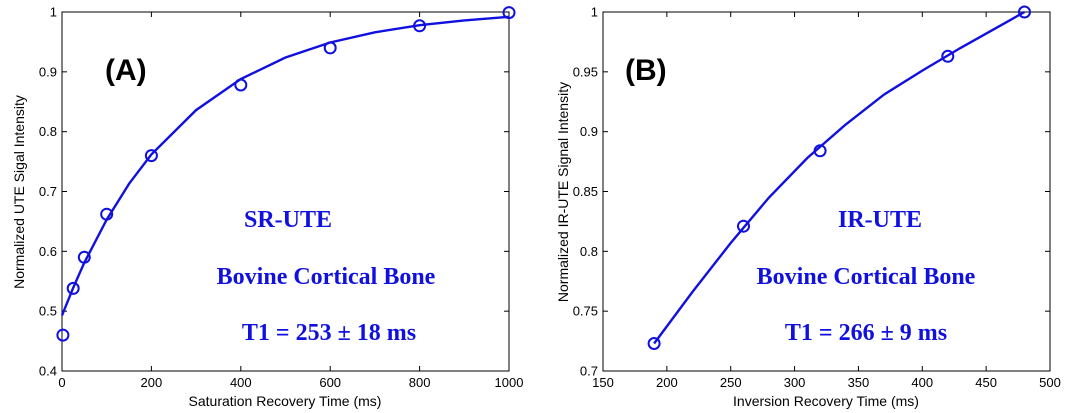  Describe the element at coordinates (646, 70) in the screenshot. I see `panel-label-b: (B)` at that location.